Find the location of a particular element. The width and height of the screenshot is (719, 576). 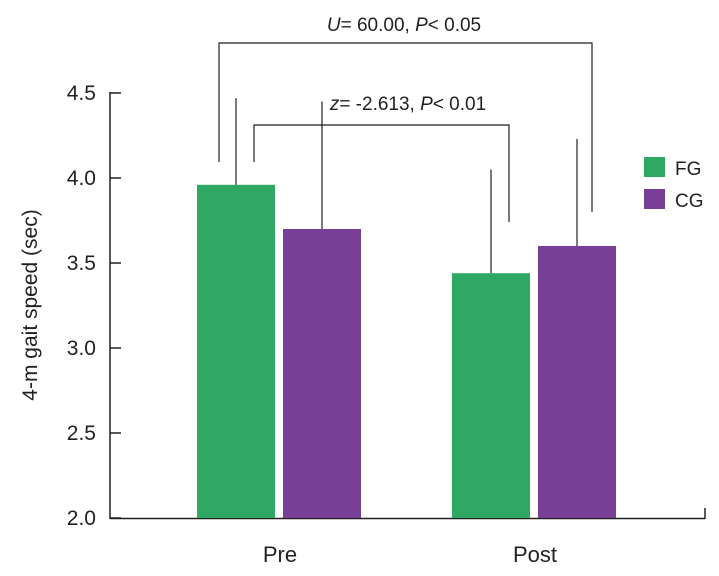

legend-swatch-fg is located at coordinates (654, 167).